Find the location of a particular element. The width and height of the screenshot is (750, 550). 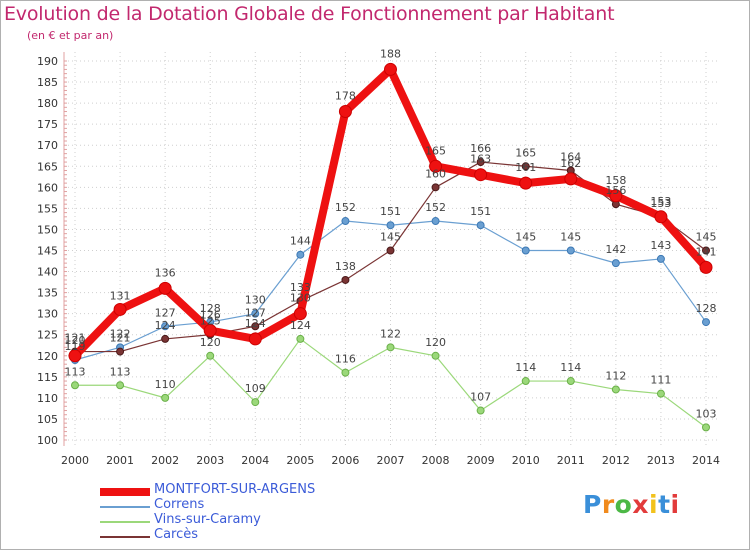

y-tick-label: 175 is located at coordinates (47, 124).